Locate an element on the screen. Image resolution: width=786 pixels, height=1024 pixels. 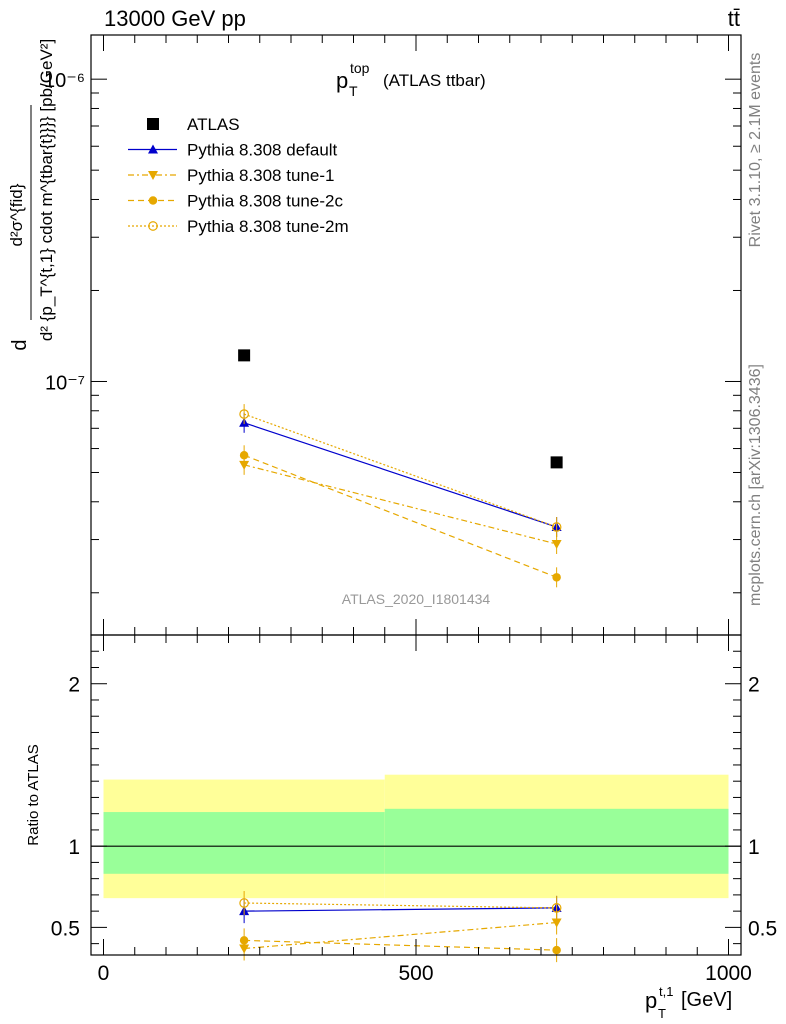
plot-title: p is located at coordinates (342, 80).